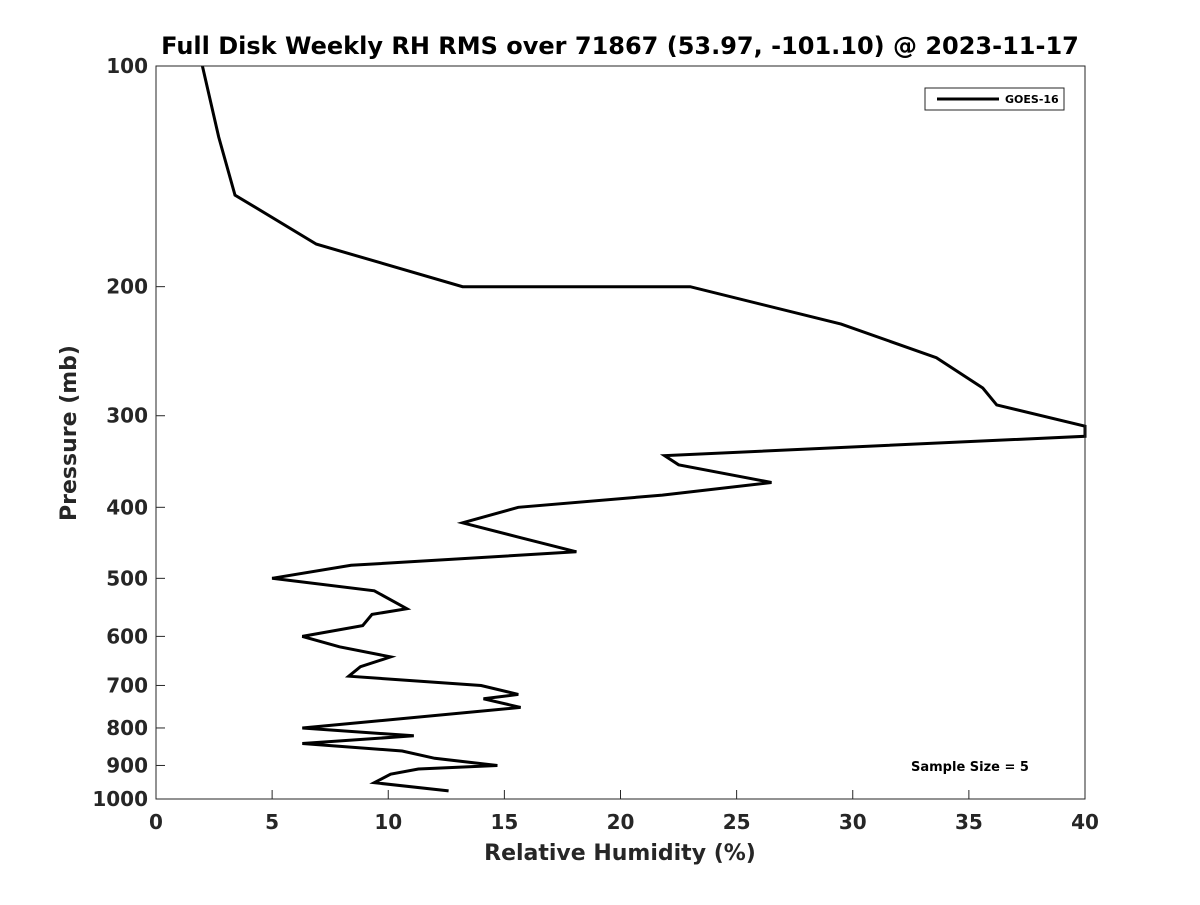 The height and width of the screenshot is (905, 1200). What do you see at coordinates (970, 767) in the screenshot?
I see `sample-size-annotation: Sample Size = 5` at bounding box center [970, 767].